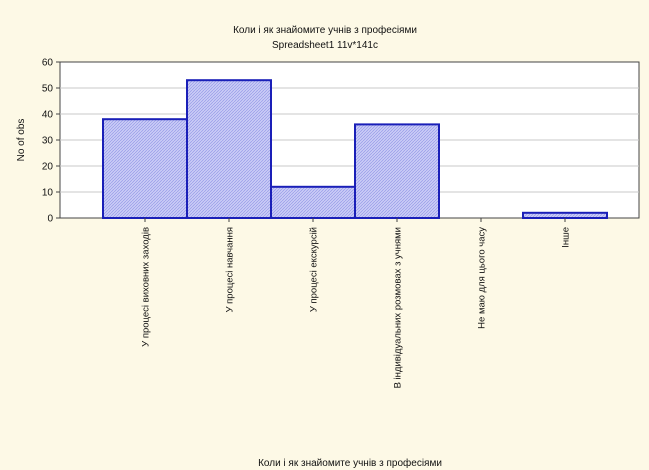 Image resolution: width=649 pixels, height=470 pixels. I want to click on y-tick-label: 20, so click(48, 167).